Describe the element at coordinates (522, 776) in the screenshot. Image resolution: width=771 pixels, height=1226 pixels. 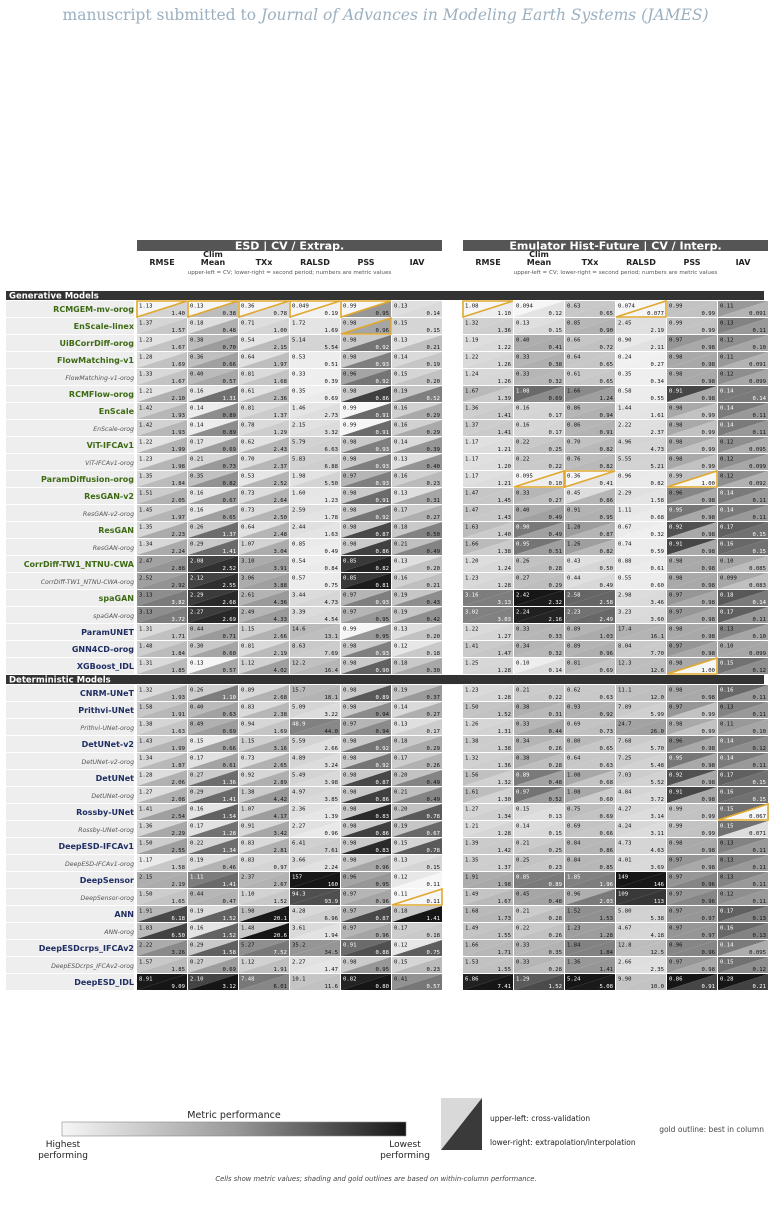
I see `value-cv-emu-27-1: 0.89` at that location.